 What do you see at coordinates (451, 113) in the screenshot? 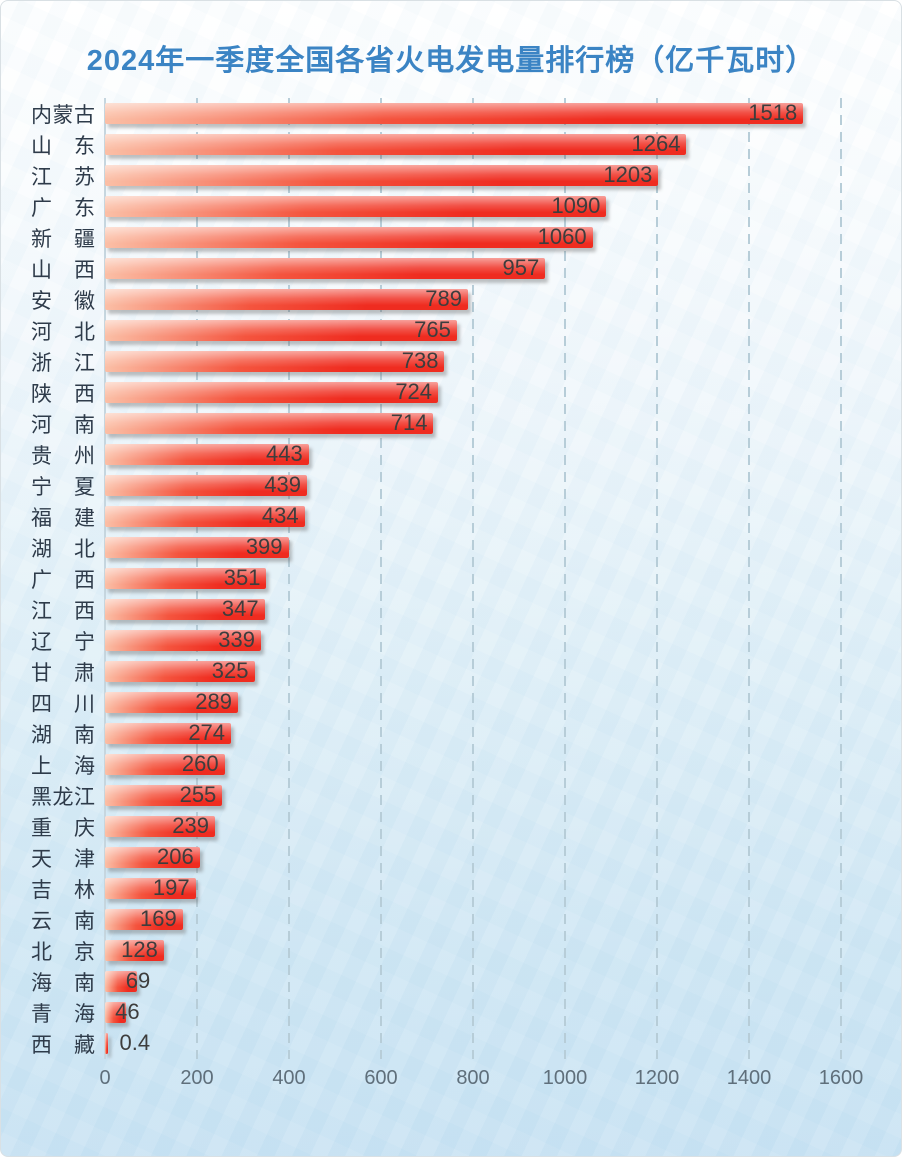
I see `bar-row: 内蒙古 1518` at bounding box center [451, 113].